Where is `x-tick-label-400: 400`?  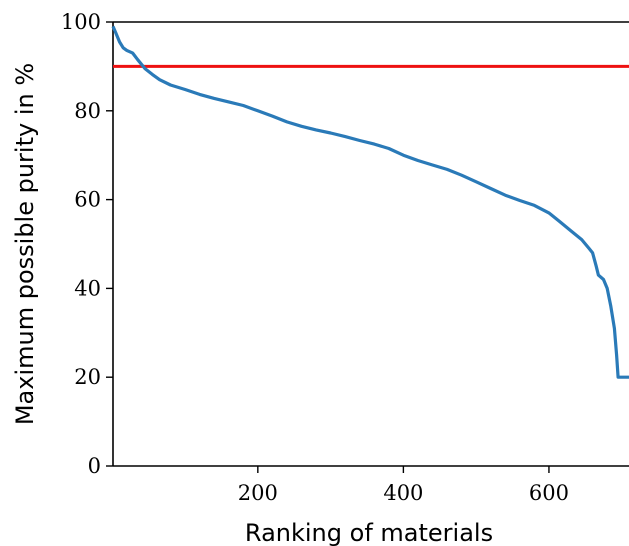 x-tick-label-400: 400 is located at coordinates (403, 493).